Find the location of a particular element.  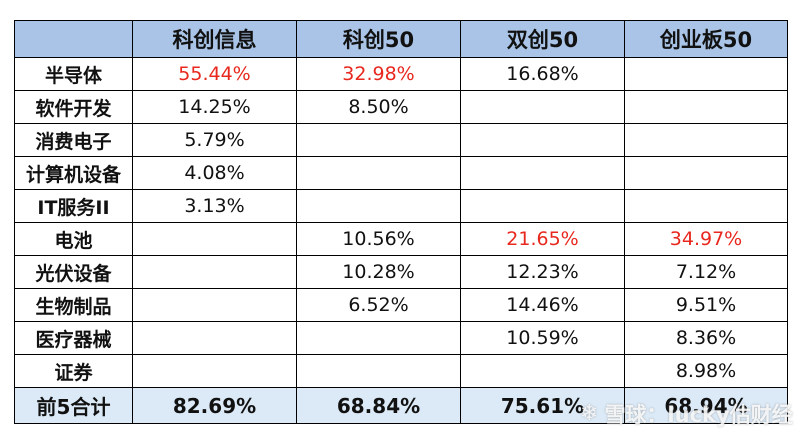

table-row: 生物制品 6.52% 14.46% 9.51% is located at coordinates (401, 305).